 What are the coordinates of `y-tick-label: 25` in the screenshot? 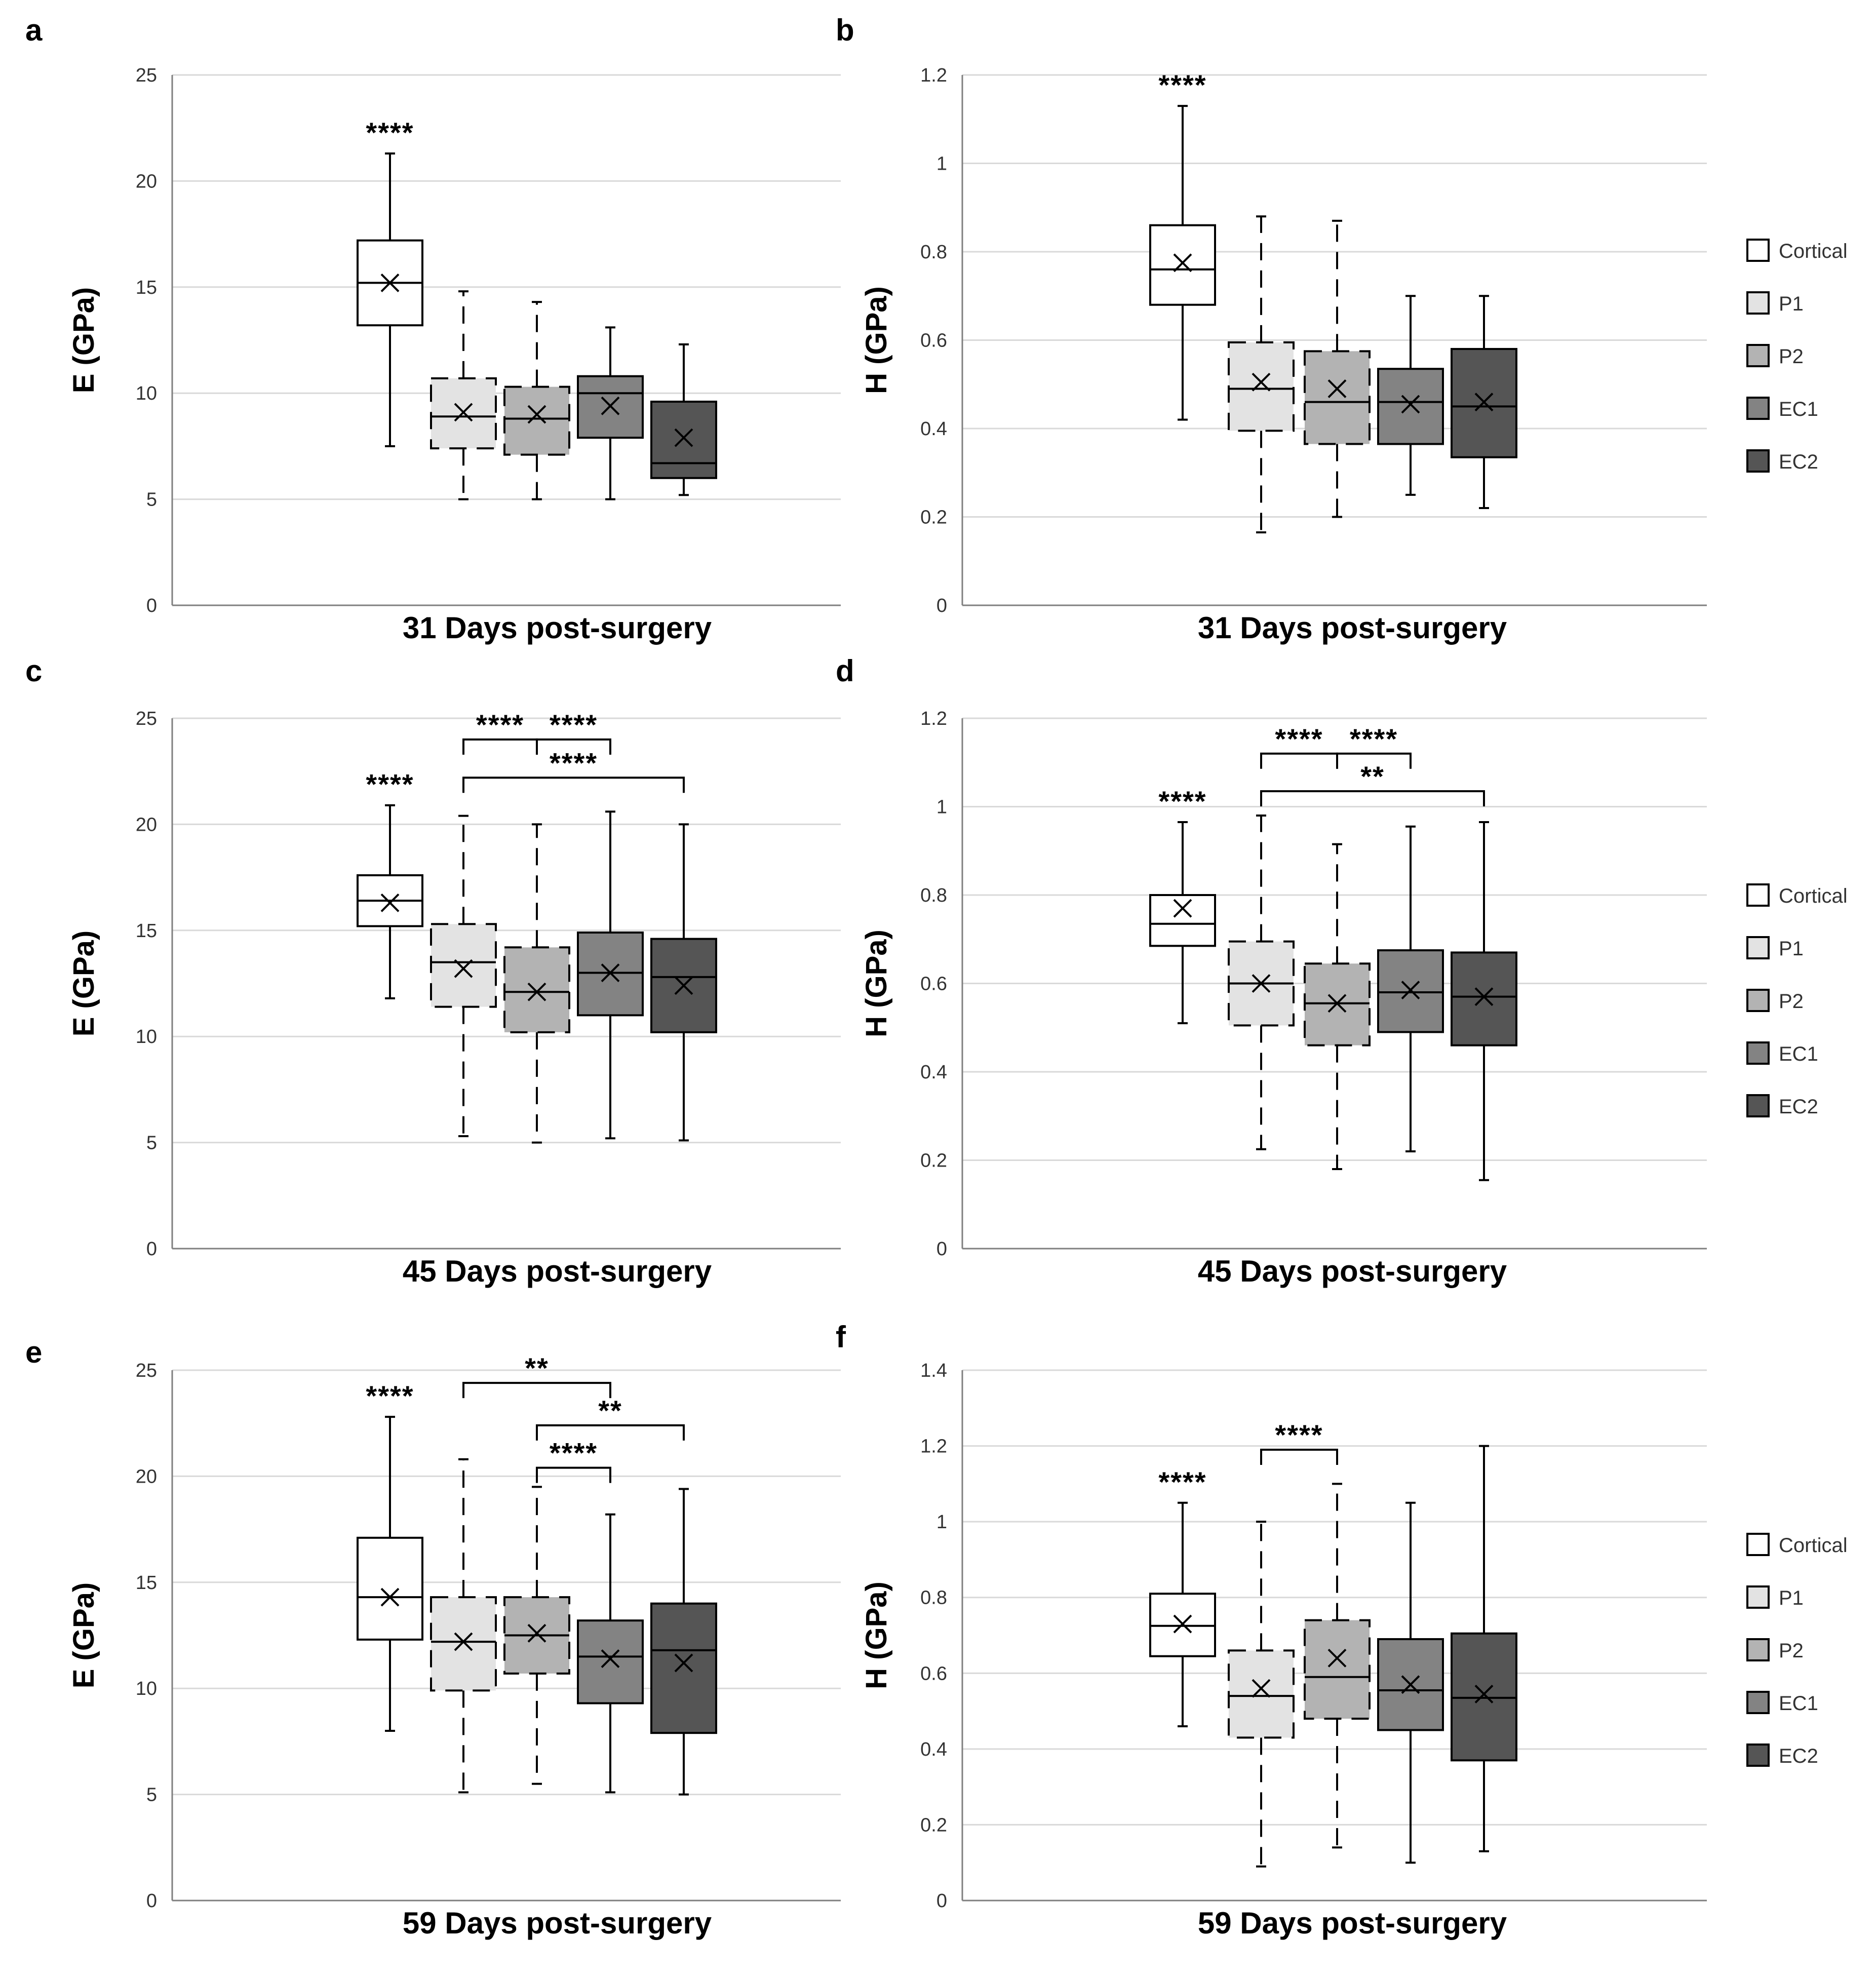 It's located at (146, 1370).